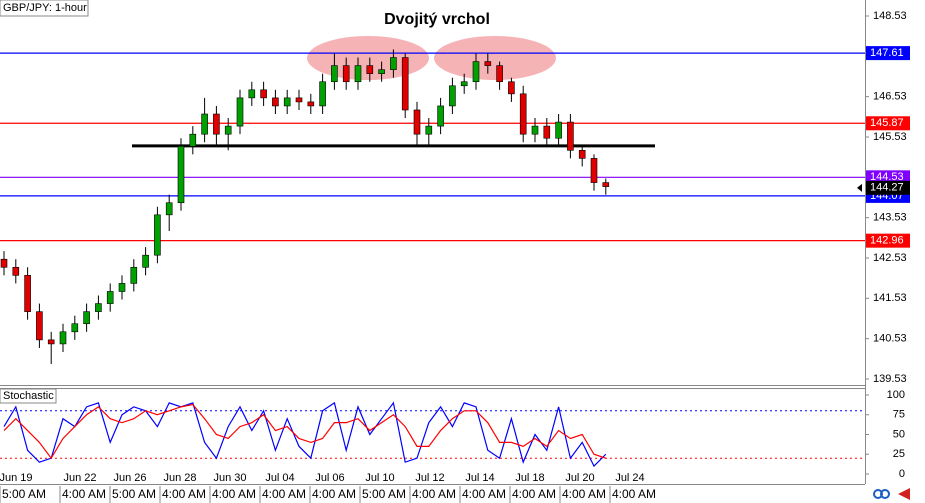 This screenshot has height=503, width=925. I want to click on y-tick-label: 140.53, so click(890, 339).